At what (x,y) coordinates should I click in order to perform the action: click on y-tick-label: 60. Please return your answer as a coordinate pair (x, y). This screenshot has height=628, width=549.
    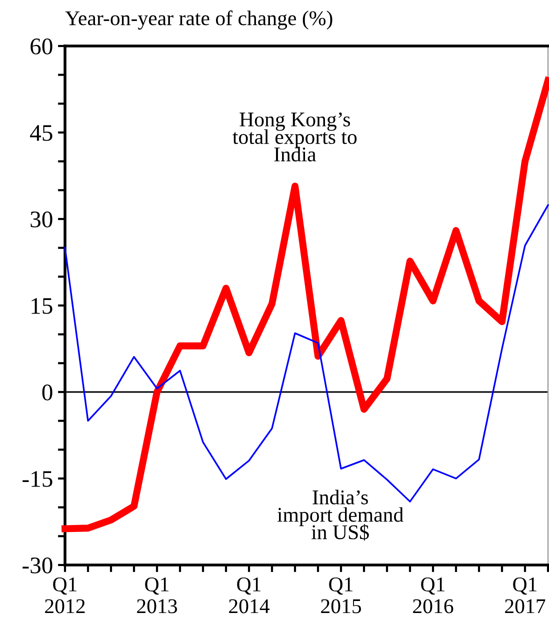
    Looking at the image, I should click on (41, 46).